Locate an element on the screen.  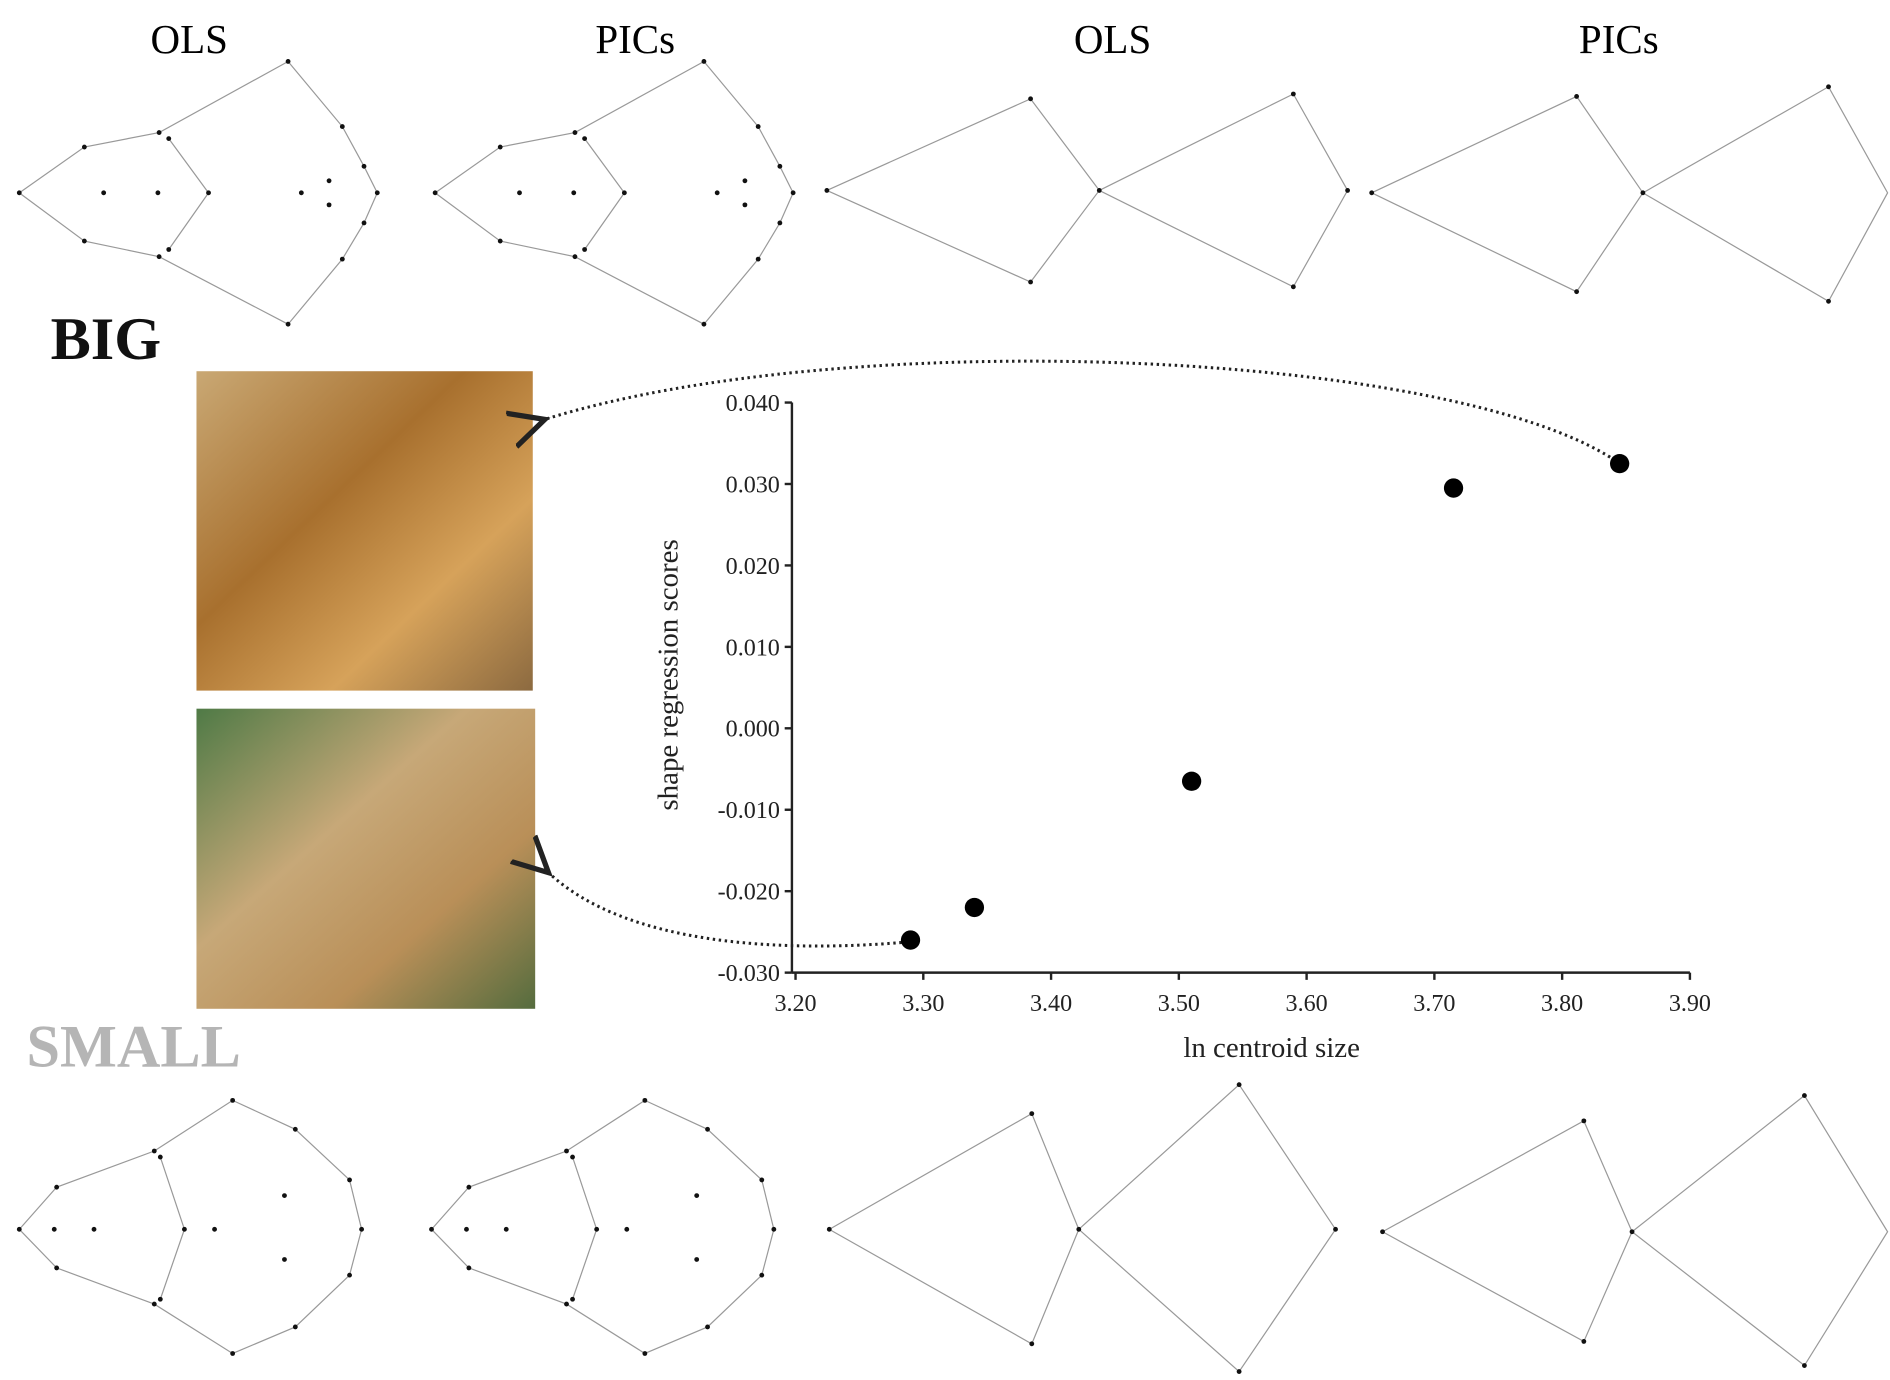
x-axis-label: ln centroid size is located at coordinates (1271, 1048).